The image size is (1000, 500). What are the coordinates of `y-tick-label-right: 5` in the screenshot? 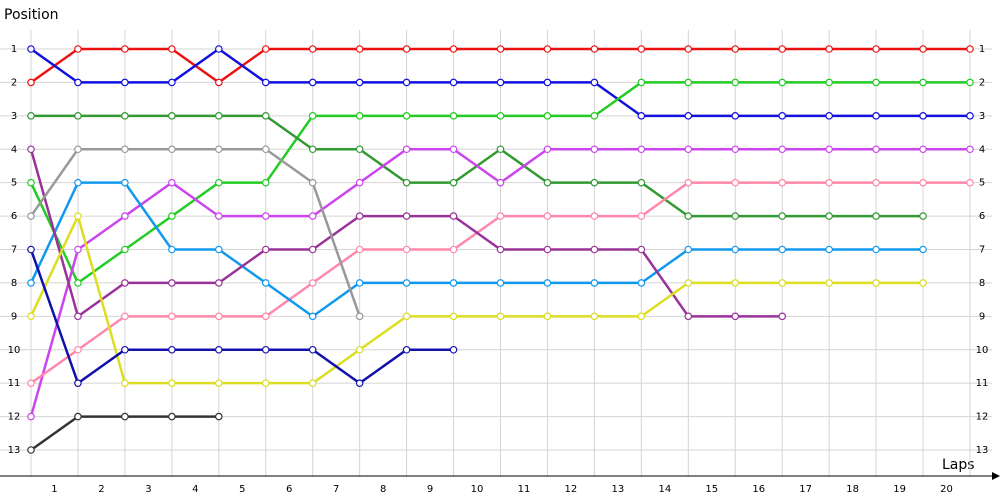 It's located at (982, 183).